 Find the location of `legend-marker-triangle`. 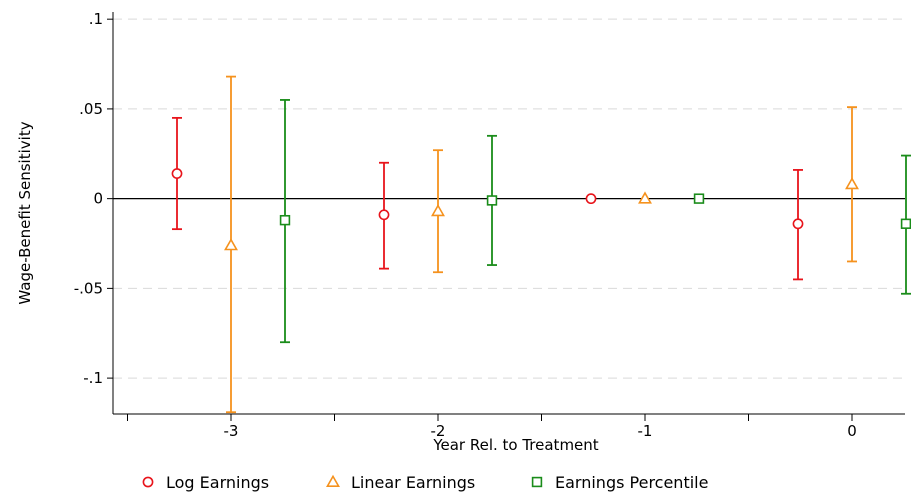

legend-marker-triangle is located at coordinates (333, 481).